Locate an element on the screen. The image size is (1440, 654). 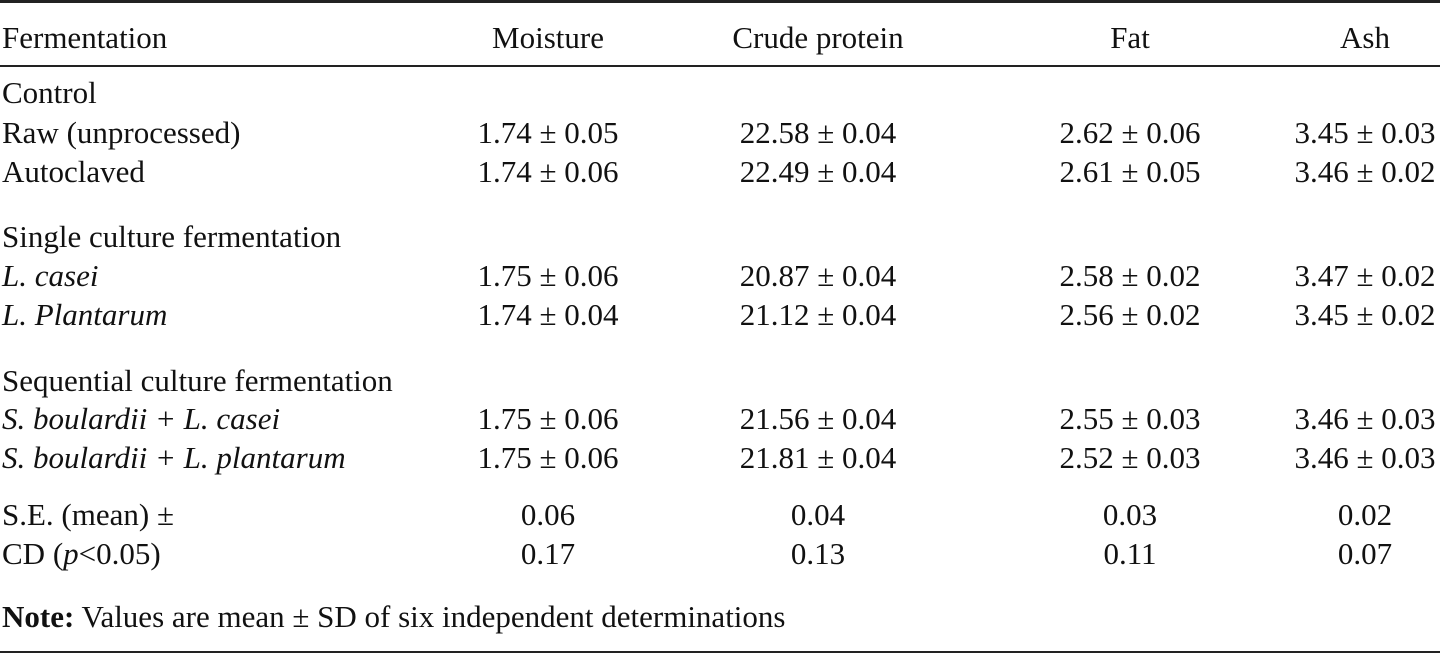
cell-moisture: 0.17 is located at coordinates (548, 553).